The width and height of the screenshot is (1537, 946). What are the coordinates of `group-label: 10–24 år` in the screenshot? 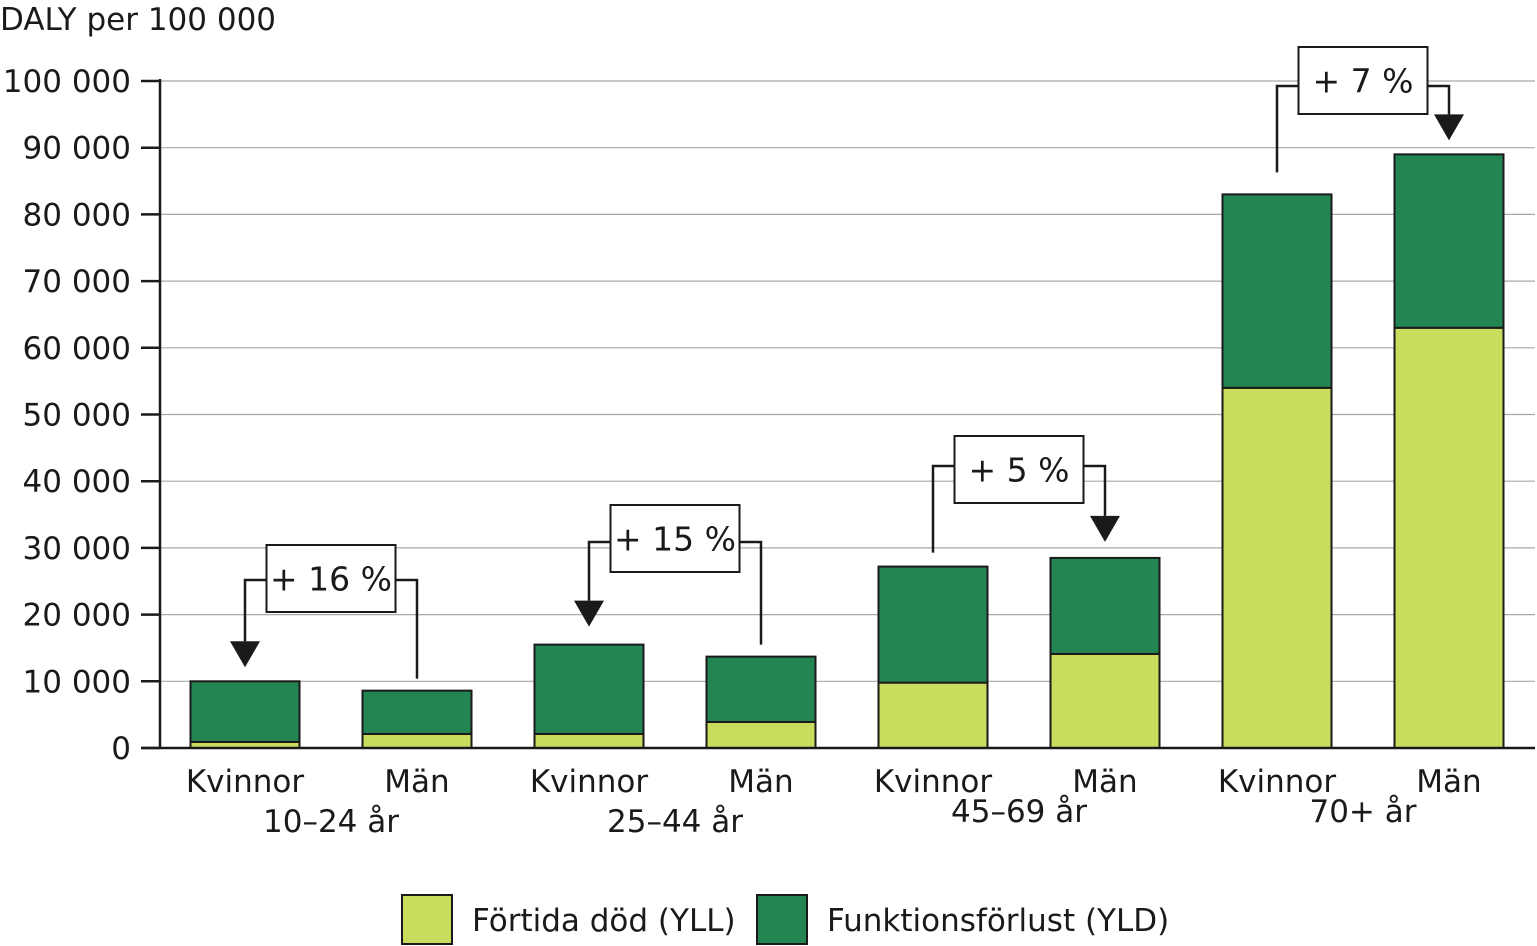 It's located at (331, 822).